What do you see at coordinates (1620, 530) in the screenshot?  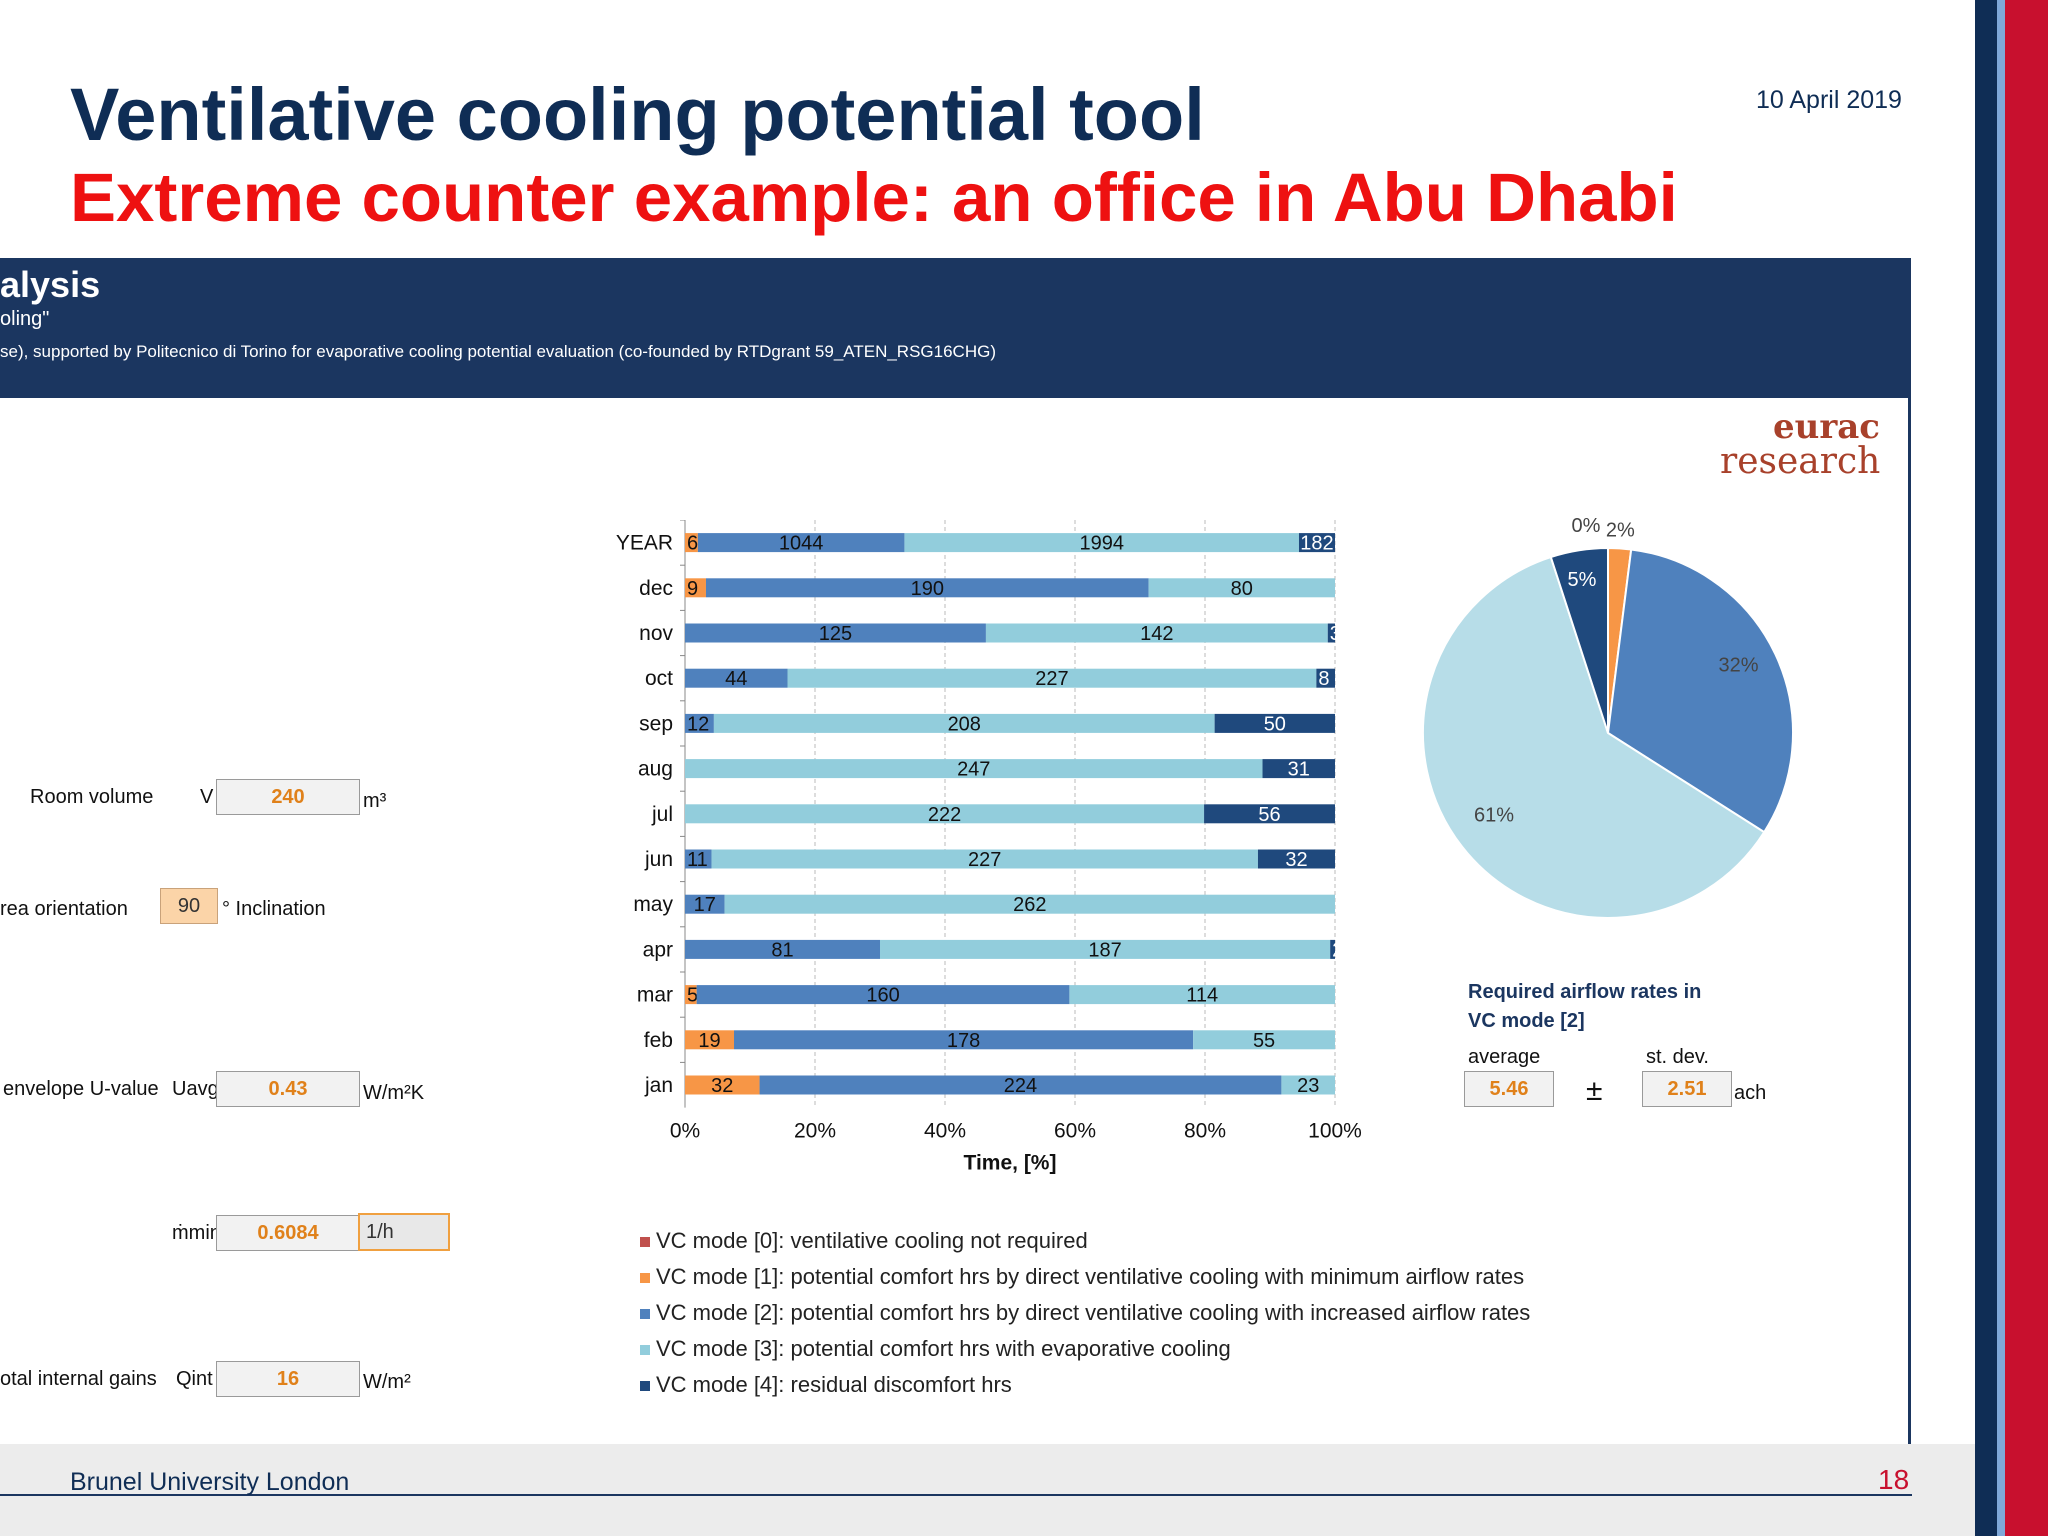 I see `pie-value-label: 2%` at bounding box center [1620, 530].